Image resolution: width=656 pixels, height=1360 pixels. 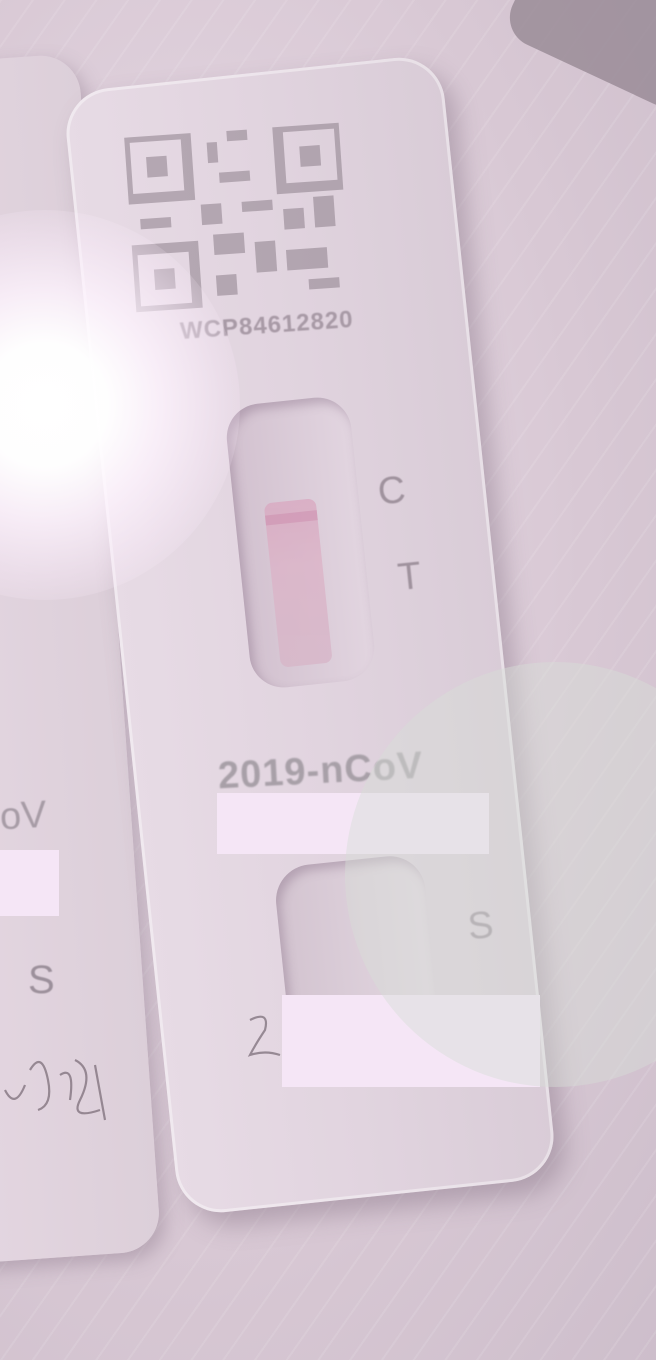 I want to click on test-strip, so click(x=298, y=583).